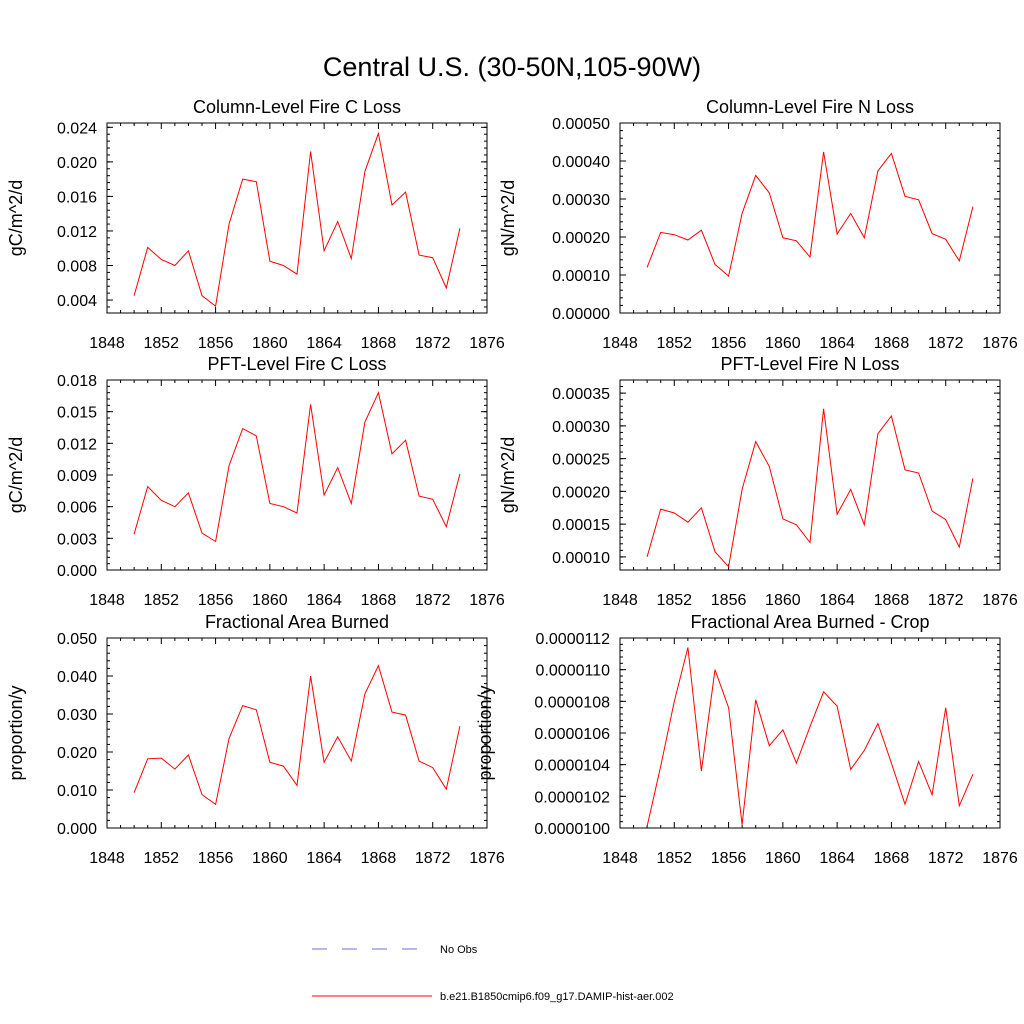 The width and height of the screenshot is (1024, 1024). What do you see at coordinates (810, 107) in the screenshot?
I see `panel-title: Column-Level Fire N Loss` at bounding box center [810, 107].